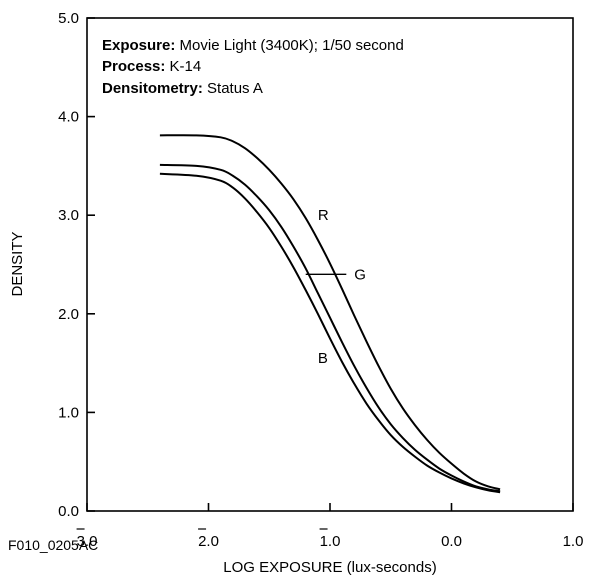  What do you see at coordinates (53, 545) in the screenshot?
I see `figure-id: F010_0205AC` at bounding box center [53, 545].